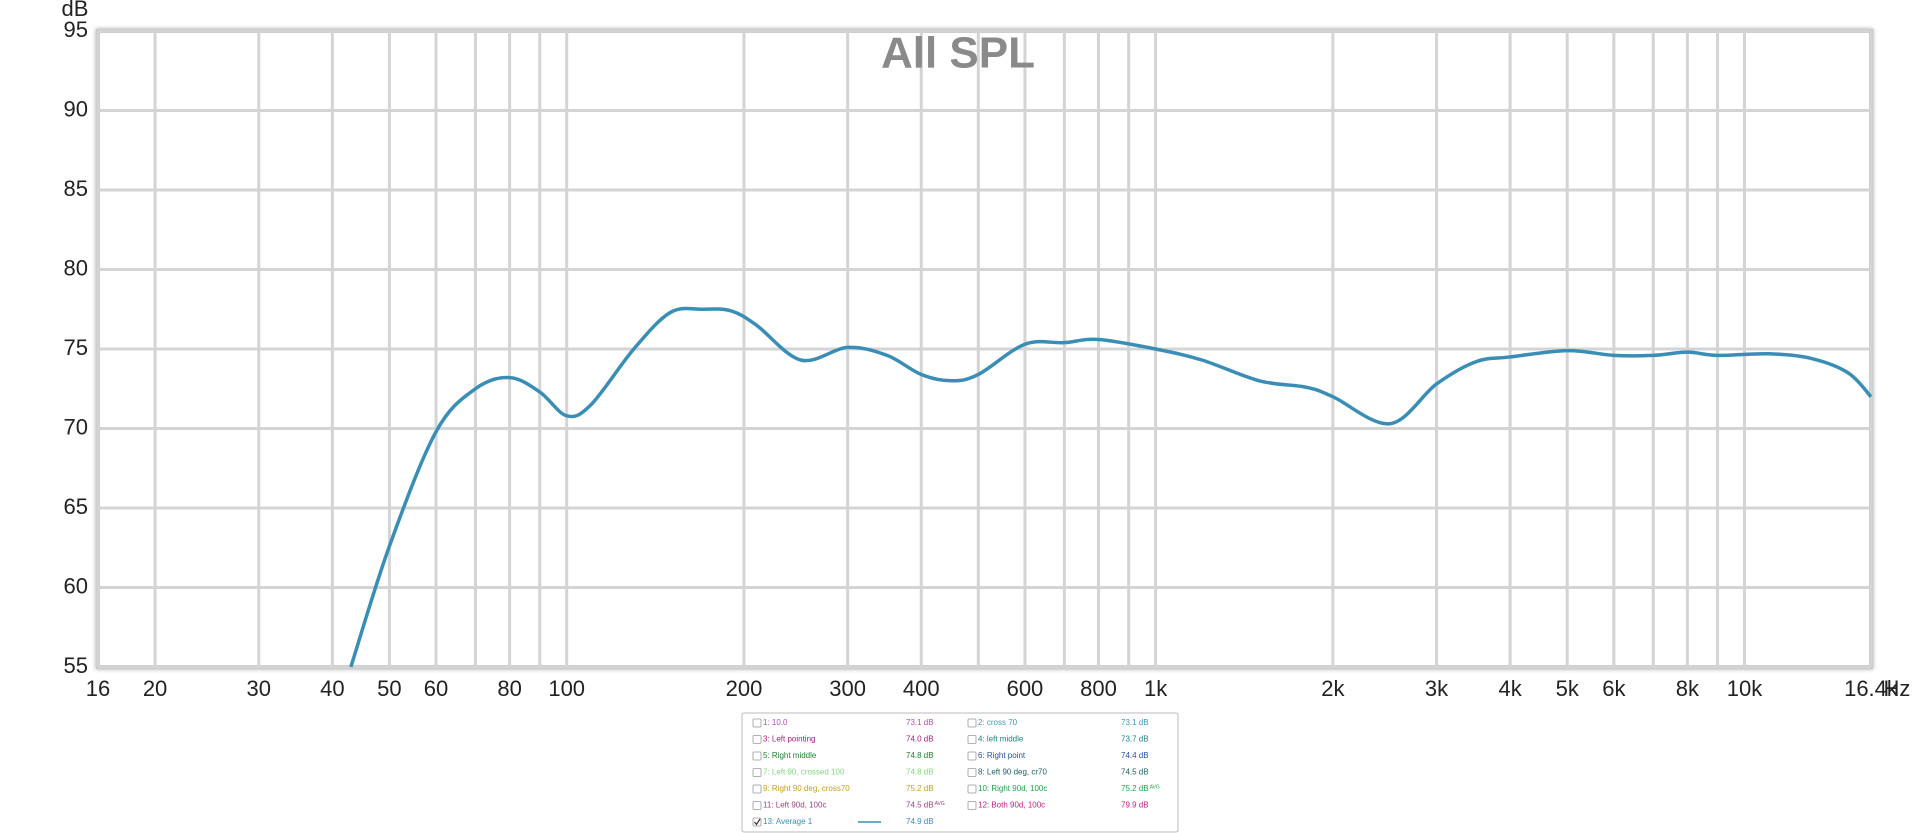  I want to click on legend-value: 79.9 dB, so click(1135, 805).